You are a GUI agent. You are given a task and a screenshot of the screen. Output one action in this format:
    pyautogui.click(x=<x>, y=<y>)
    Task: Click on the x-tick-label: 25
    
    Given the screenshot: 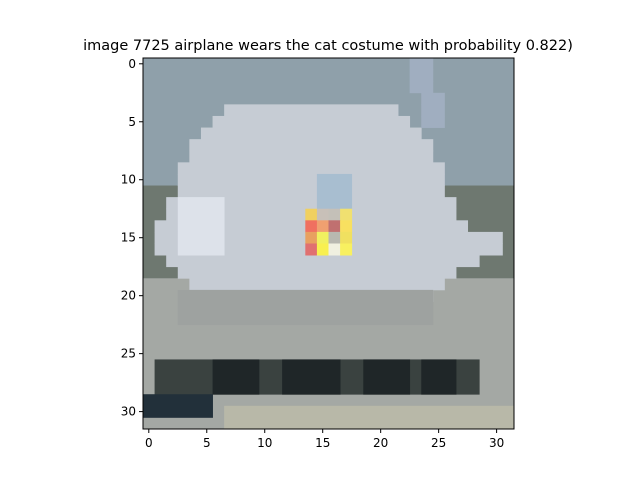 What is the action you would take?
    pyautogui.click(x=438, y=443)
    